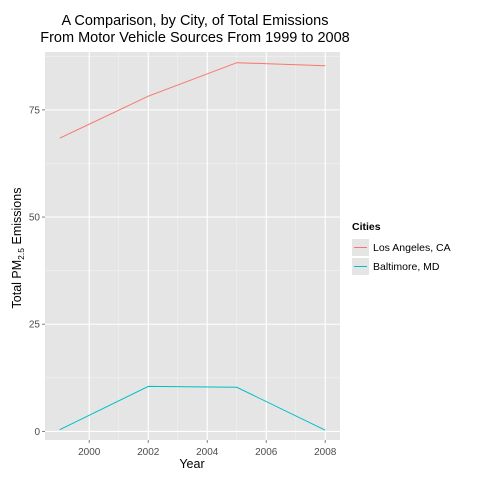 The width and height of the screenshot is (480, 480). I want to click on y-axis-label: Total PM2.5 Emissions, so click(18, 248).